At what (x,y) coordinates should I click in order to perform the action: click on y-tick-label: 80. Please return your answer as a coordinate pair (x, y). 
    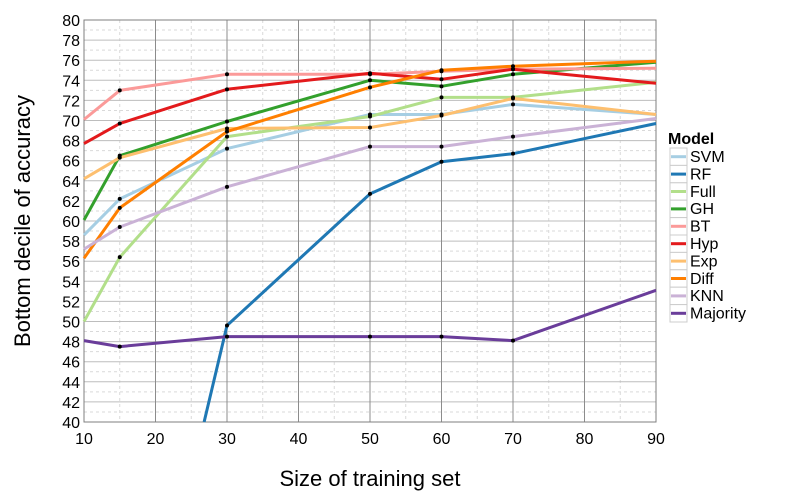
    Looking at the image, I should click on (71, 21).